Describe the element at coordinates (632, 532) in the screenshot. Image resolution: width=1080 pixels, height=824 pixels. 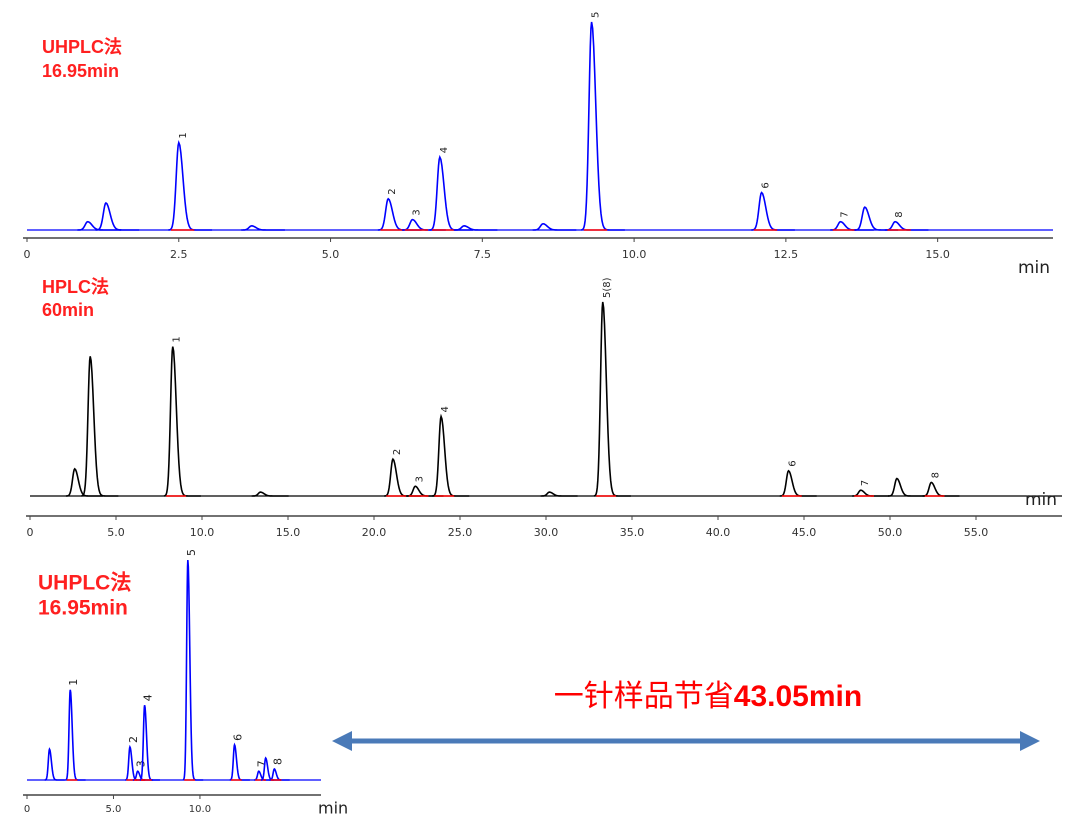
I see `x-tick-label: 35.0` at that location.